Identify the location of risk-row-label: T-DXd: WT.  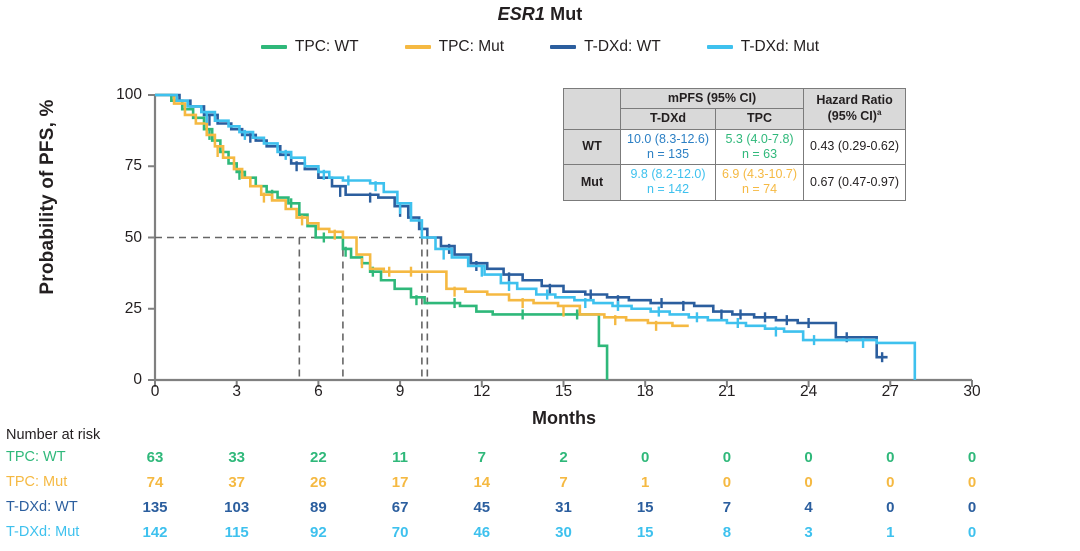
(42, 507).